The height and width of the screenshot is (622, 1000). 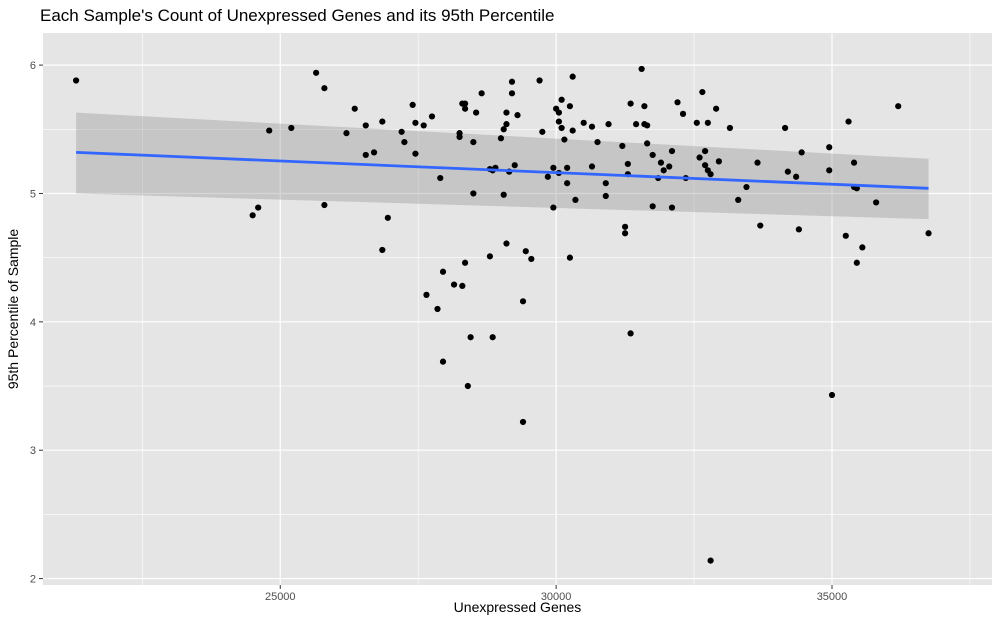 What do you see at coordinates (33, 323) in the screenshot?
I see `y-tick-label: 4` at bounding box center [33, 323].